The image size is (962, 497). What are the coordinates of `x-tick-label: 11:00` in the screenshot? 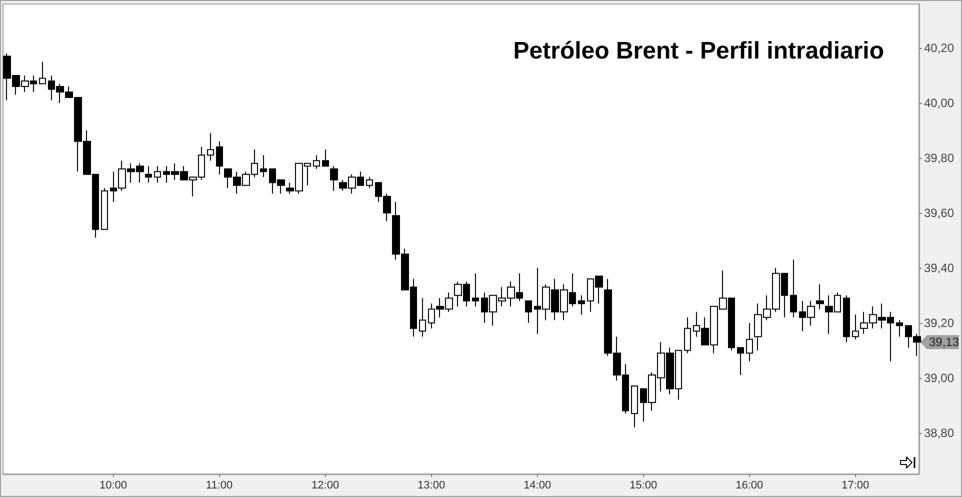 It's located at (219, 486).